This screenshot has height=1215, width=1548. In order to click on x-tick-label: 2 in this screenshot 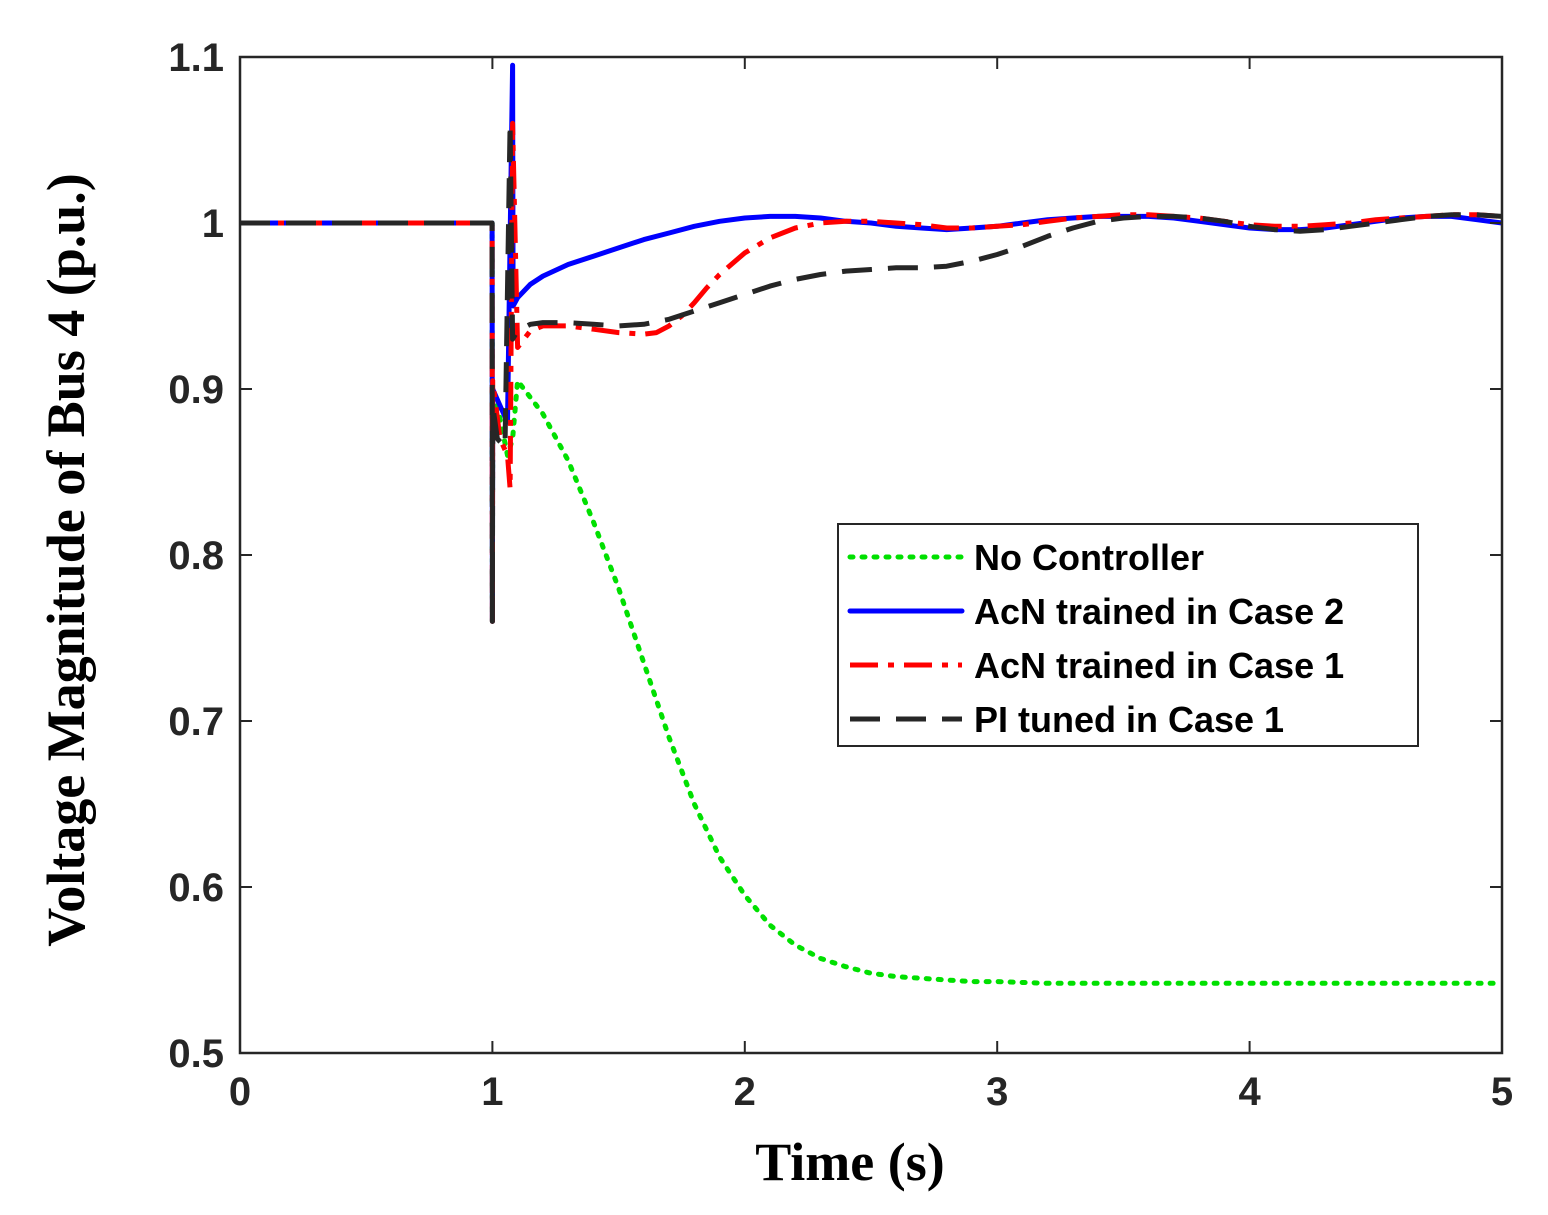, I will do `click(745, 1092)`.